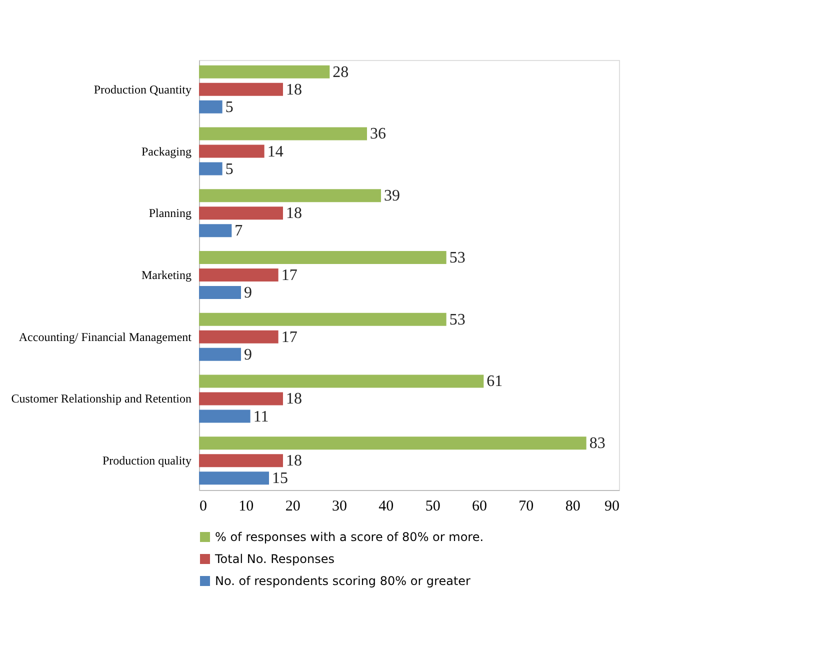 The height and width of the screenshot is (652, 820). Describe the element at coordinates (261, 417) in the screenshot. I see `data-label: 11` at that location.